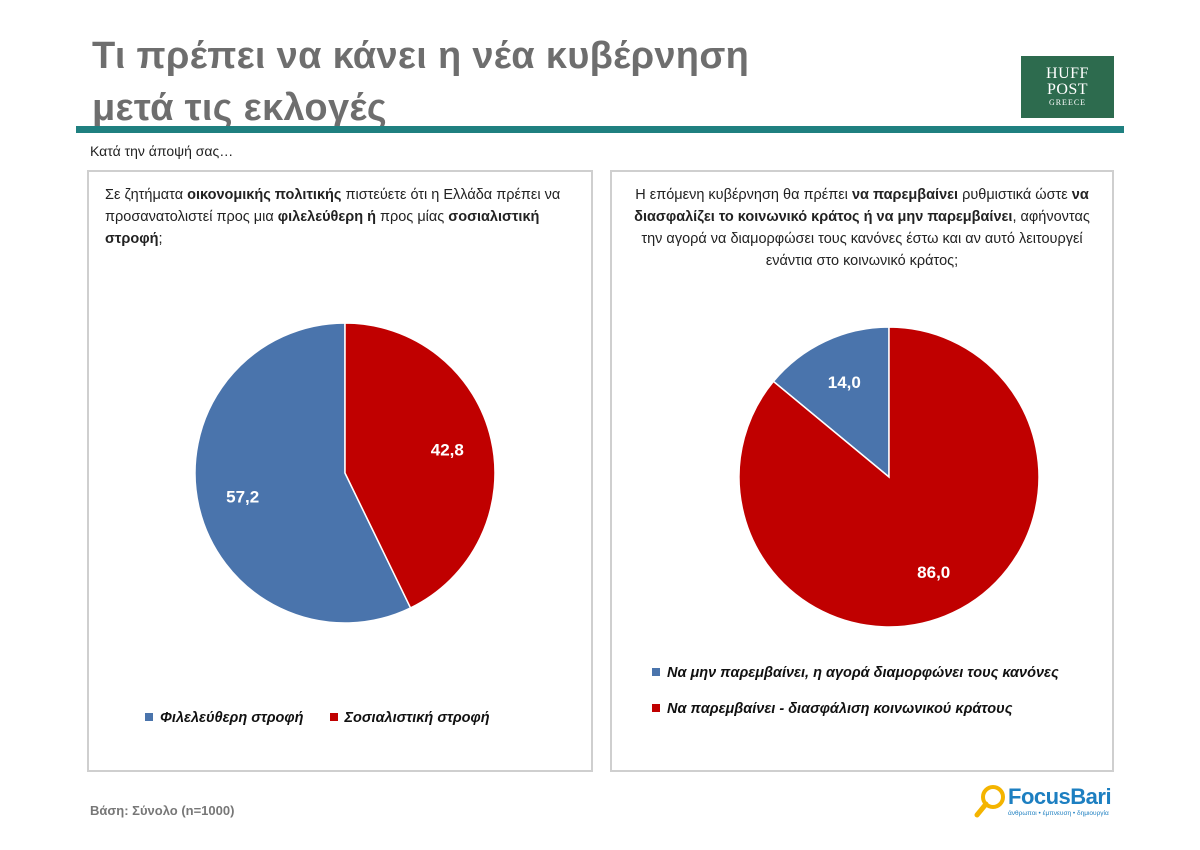  I want to click on left-pie-chart: 57,2 42,8, so click(345, 473).